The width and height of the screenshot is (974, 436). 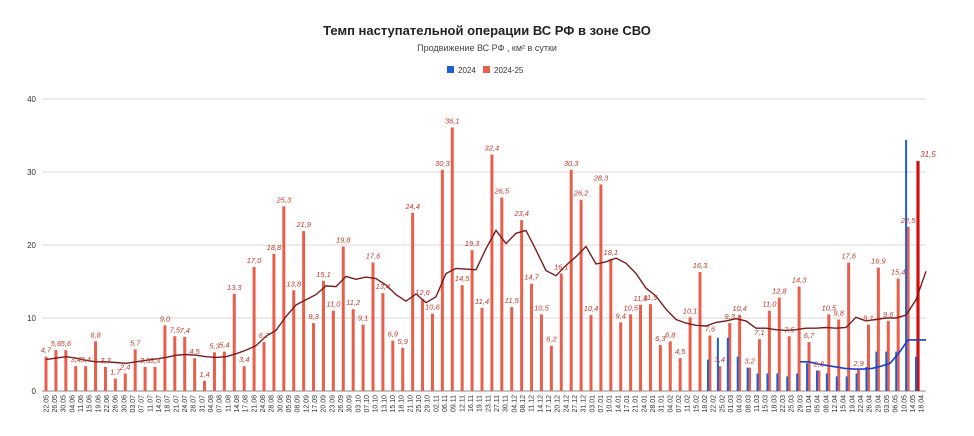 I want to click on data-label: 19,8, so click(x=343, y=239).